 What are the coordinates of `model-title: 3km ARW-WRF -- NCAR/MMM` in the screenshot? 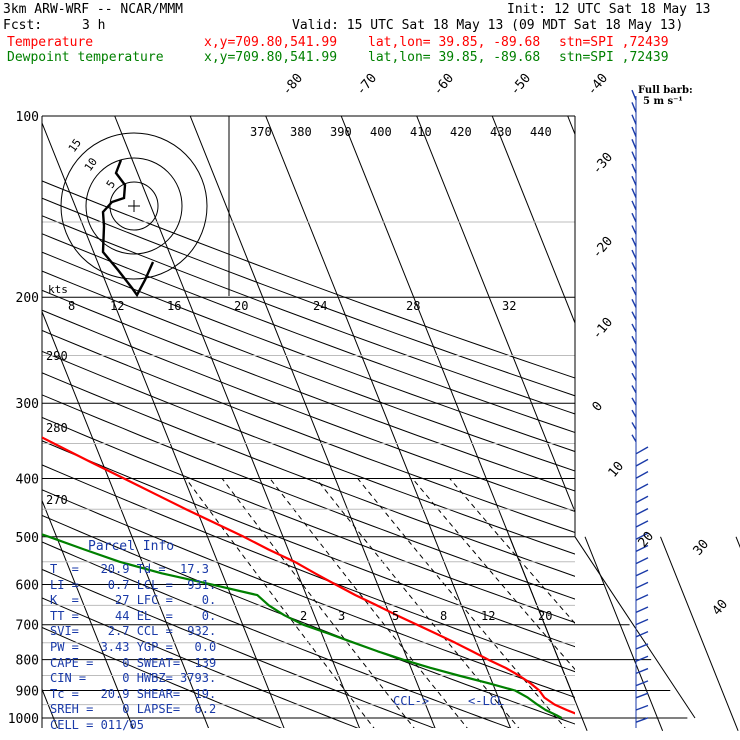 It's located at (93, 9).